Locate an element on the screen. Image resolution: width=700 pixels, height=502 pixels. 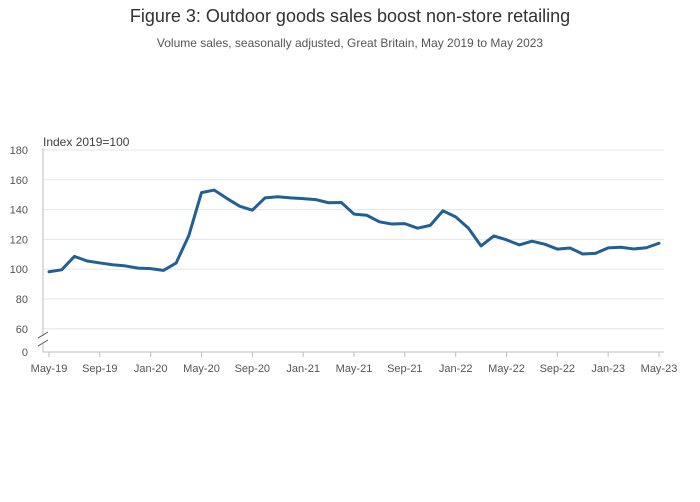
x-tick-label: Jan-20 is located at coordinates (151, 369).